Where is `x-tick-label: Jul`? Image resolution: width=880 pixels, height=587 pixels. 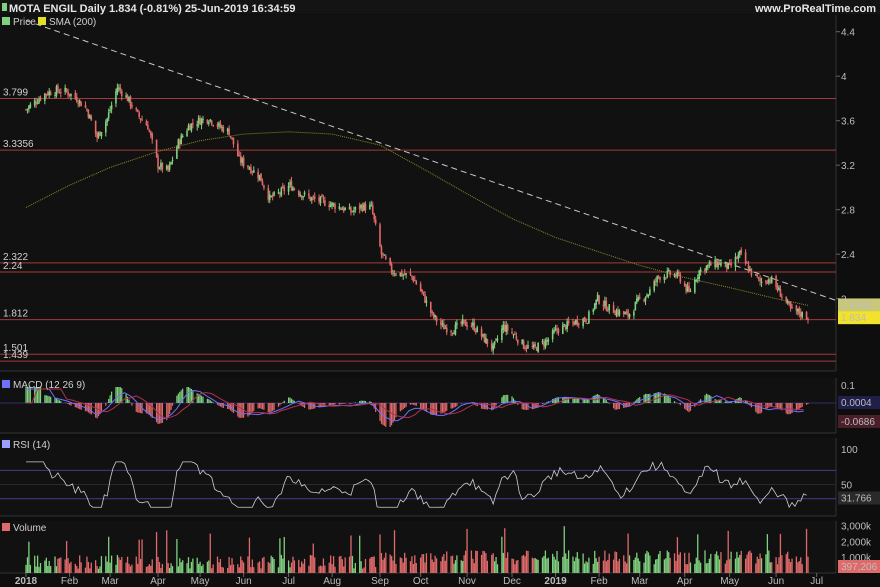
x-tick-label: Jul is located at coordinates (288, 581).